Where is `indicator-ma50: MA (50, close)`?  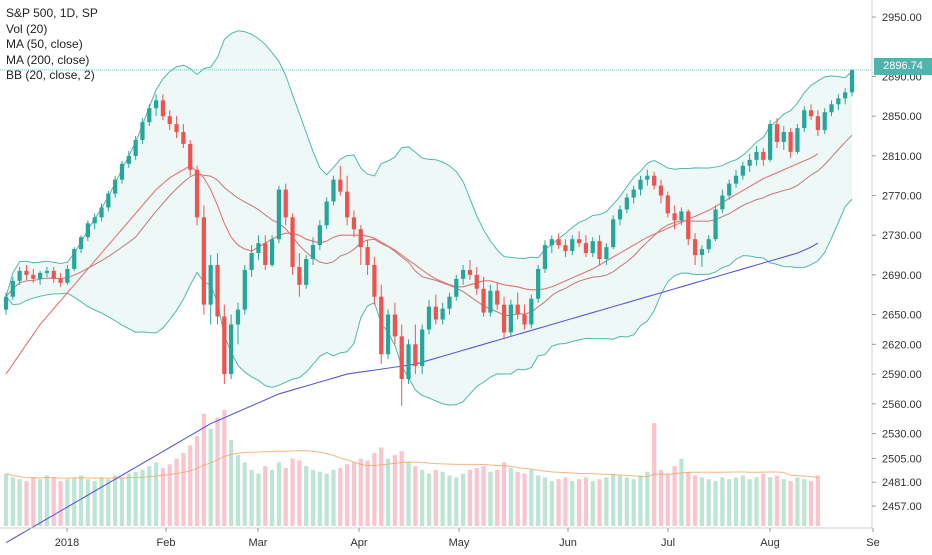
indicator-ma50: MA (50, close) is located at coordinates (44, 44).